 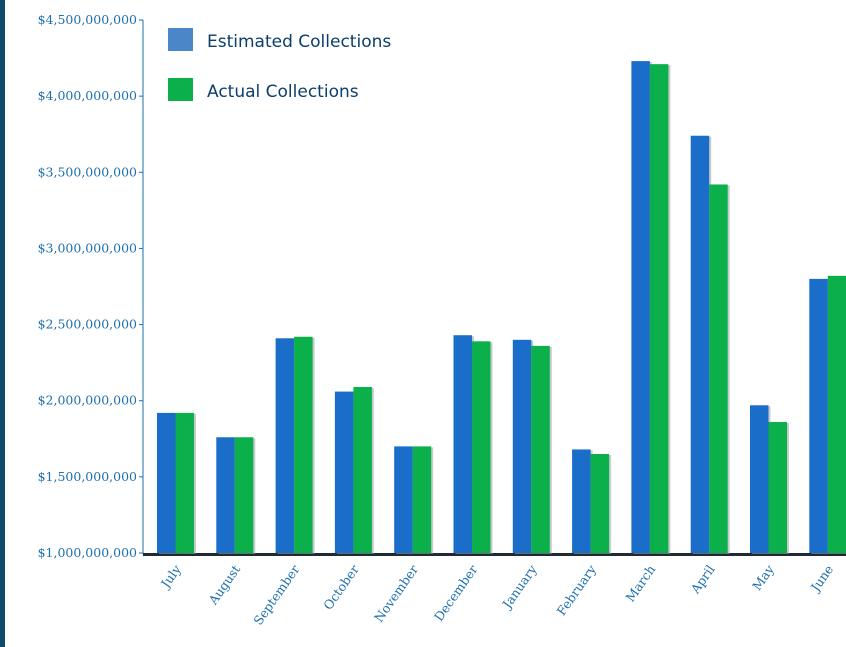 What do you see at coordinates (396, 593) in the screenshot?
I see `x-tick-label: November` at bounding box center [396, 593].